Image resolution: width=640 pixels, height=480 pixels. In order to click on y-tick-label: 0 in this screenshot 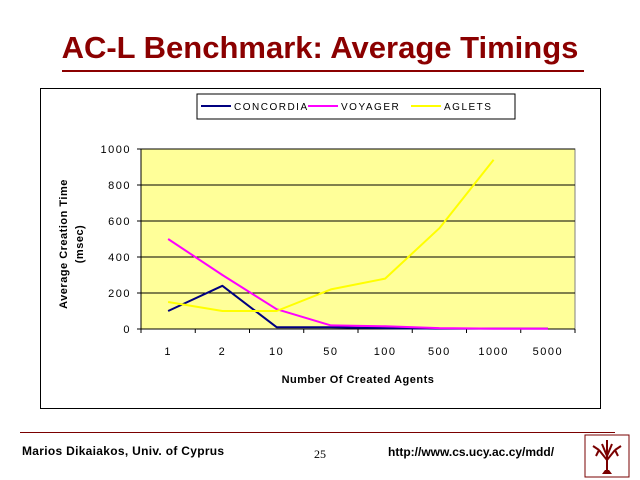, I will do `click(127, 330)`.